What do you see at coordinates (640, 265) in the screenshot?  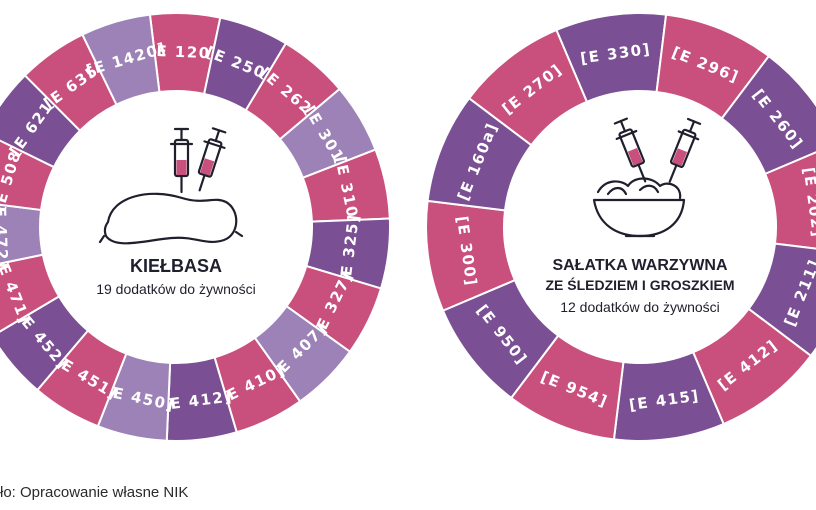 I see `wheel-title-salatka-line1: SAŁATKA WARZYWNA` at bounding box center [640, 265].